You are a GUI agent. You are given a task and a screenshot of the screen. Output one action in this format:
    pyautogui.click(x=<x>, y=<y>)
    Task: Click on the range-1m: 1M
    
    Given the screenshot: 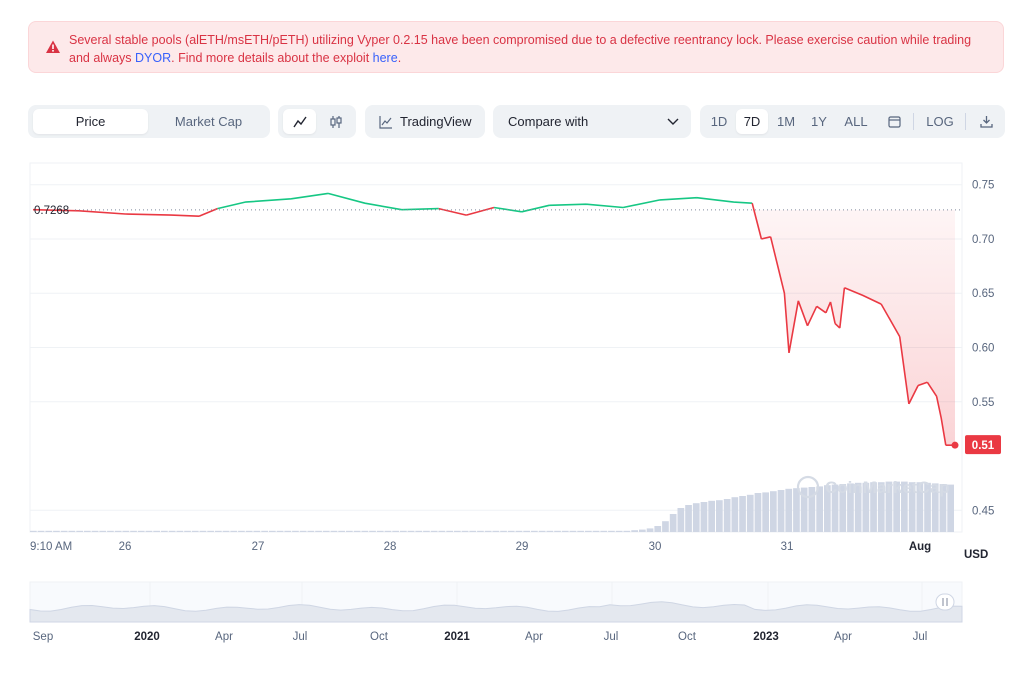 What is the action you would take?
    pyautogui.click(x=786, y=121)
    